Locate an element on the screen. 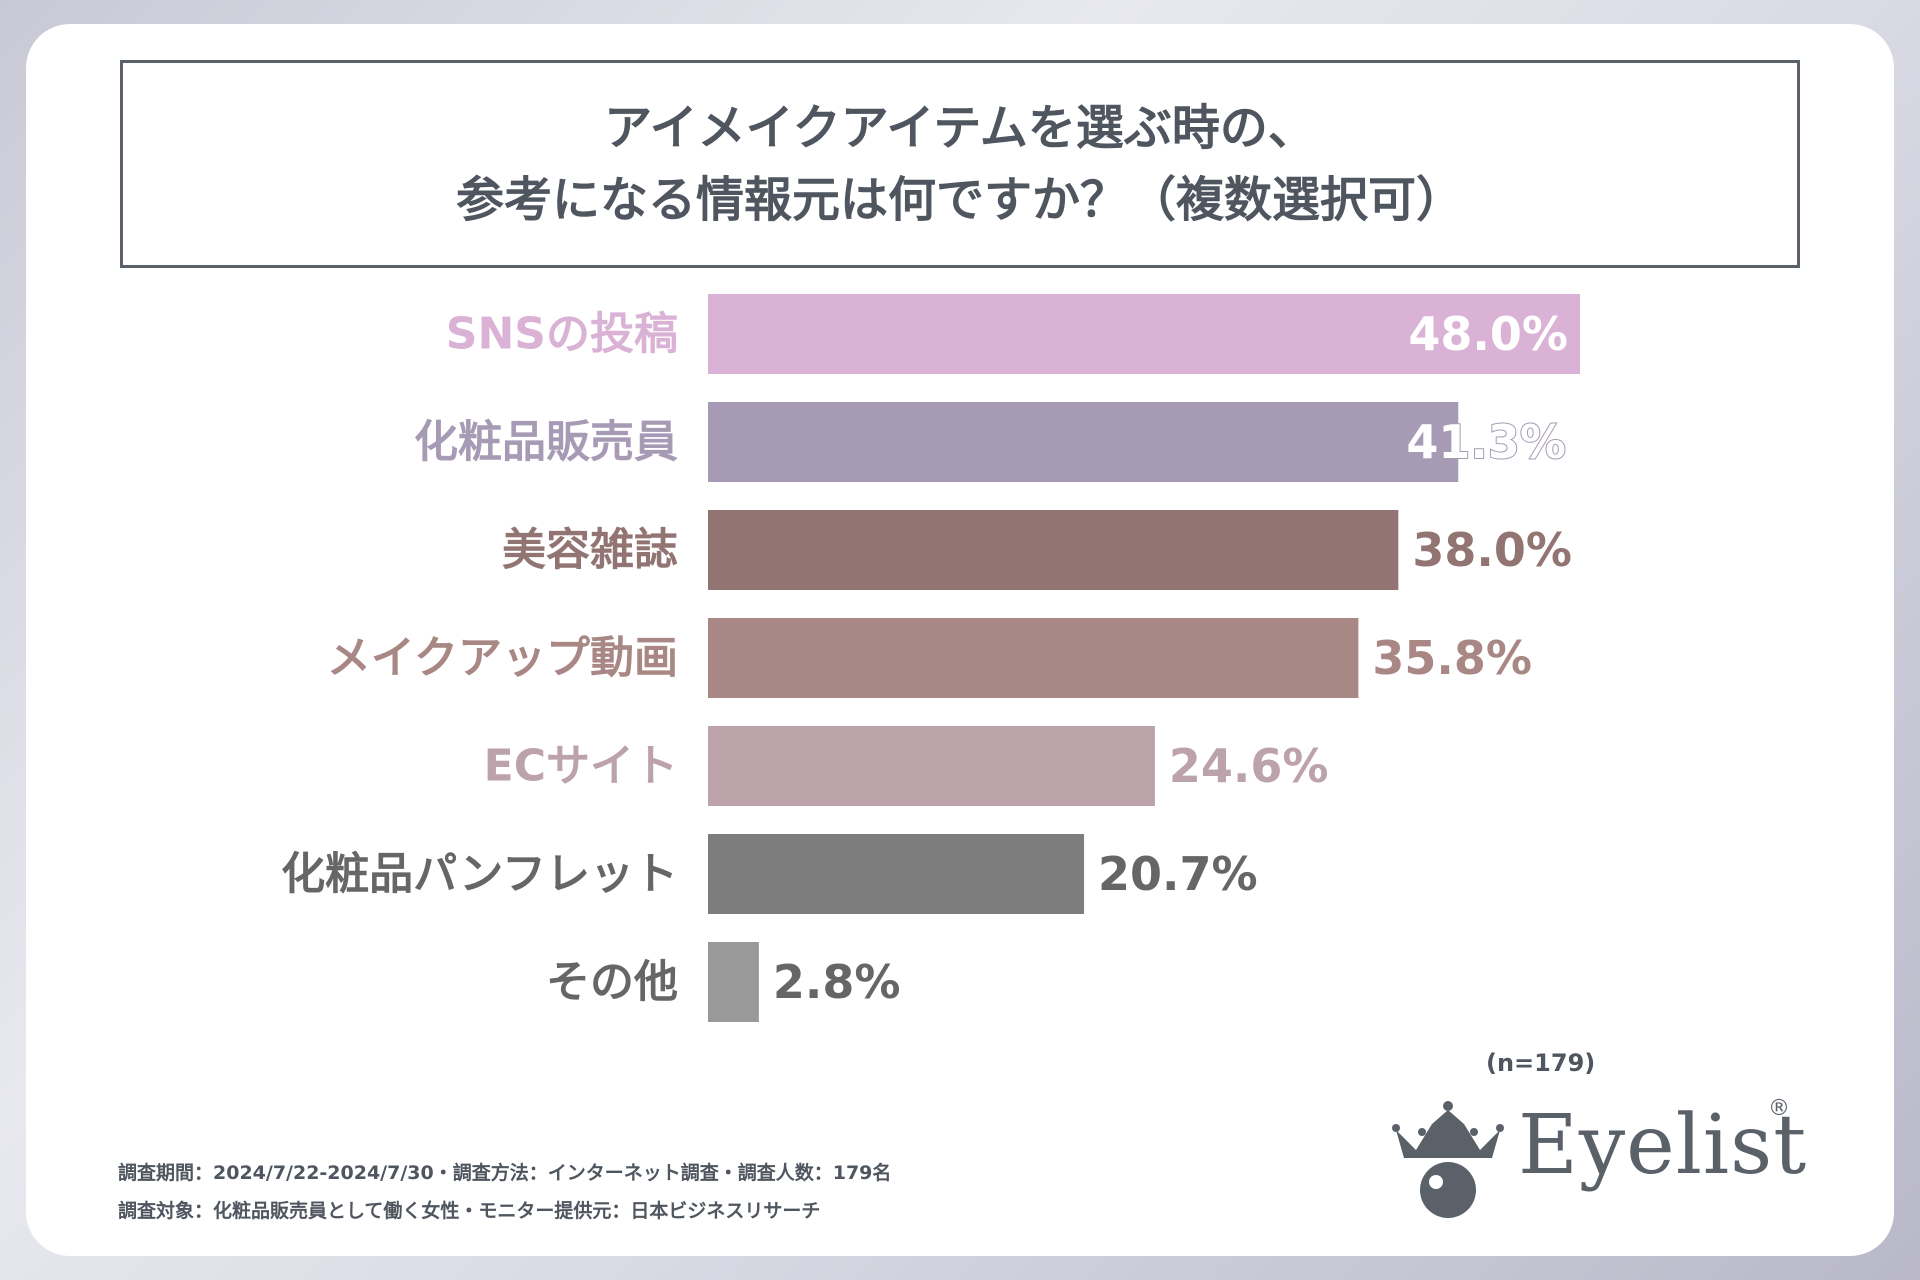 The height and width of the screenshot is (1280, 1920). category-label: メイクアップ動画 is located at coordinates (502, 658).